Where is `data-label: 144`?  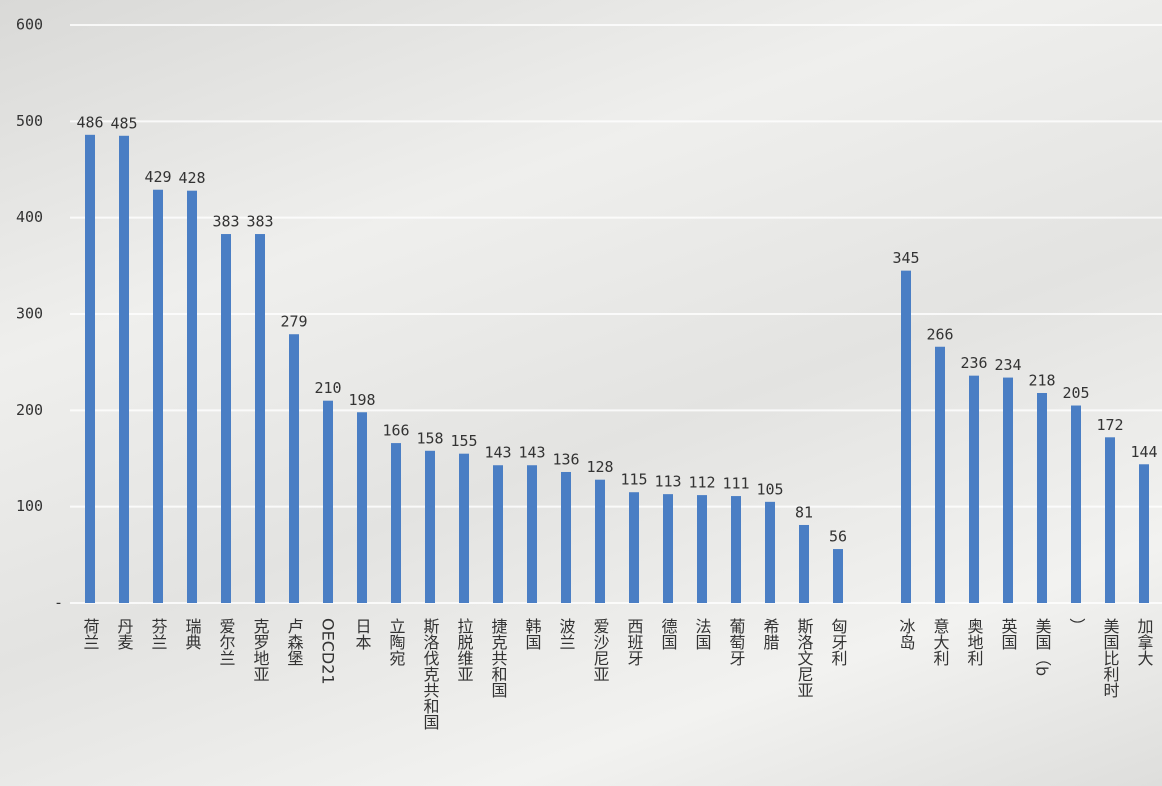
data-label: 144 is located at coordinates (1143, 452).